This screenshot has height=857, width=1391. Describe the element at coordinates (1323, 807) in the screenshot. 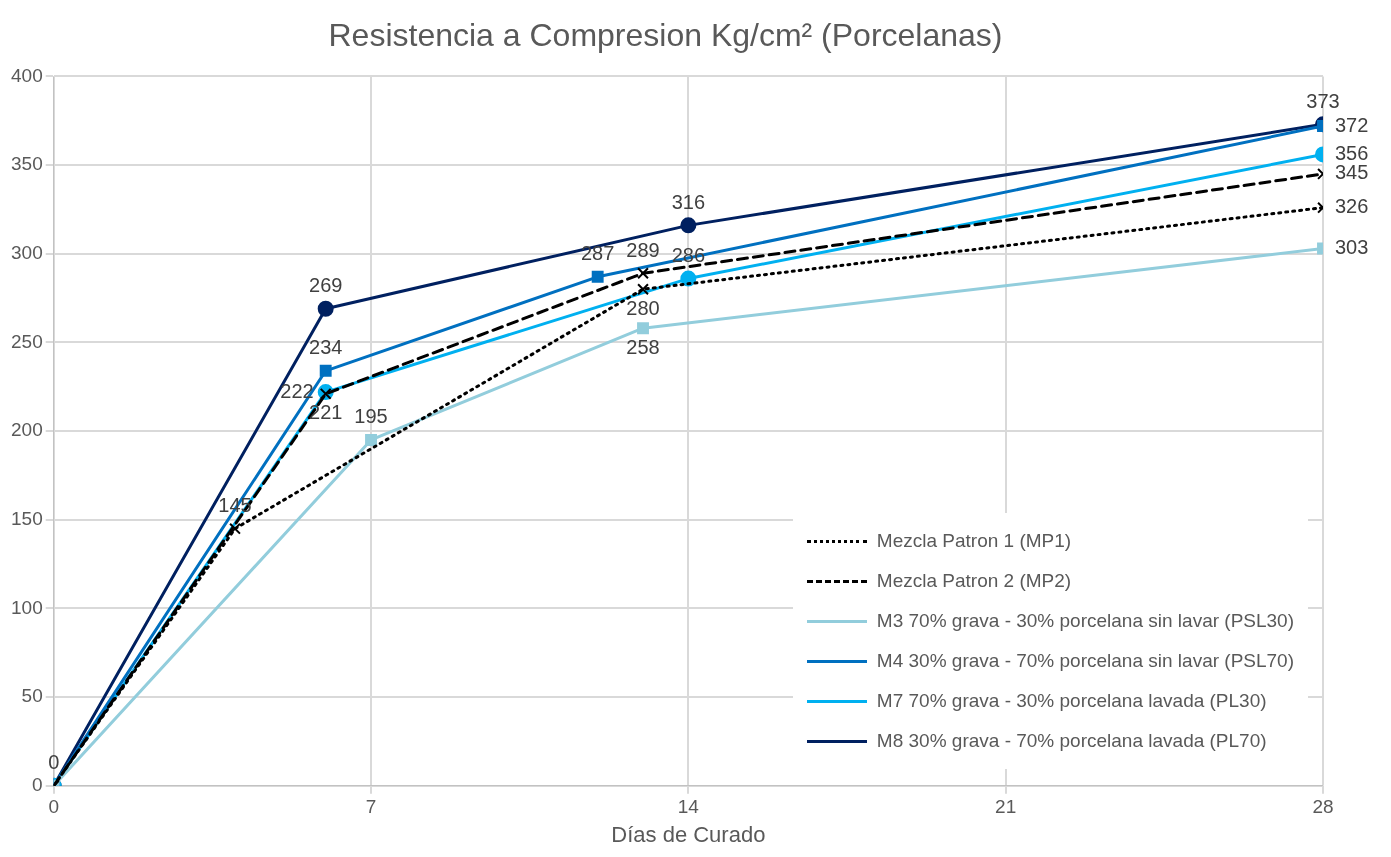

I see `x-tick-label: 28` at that location.